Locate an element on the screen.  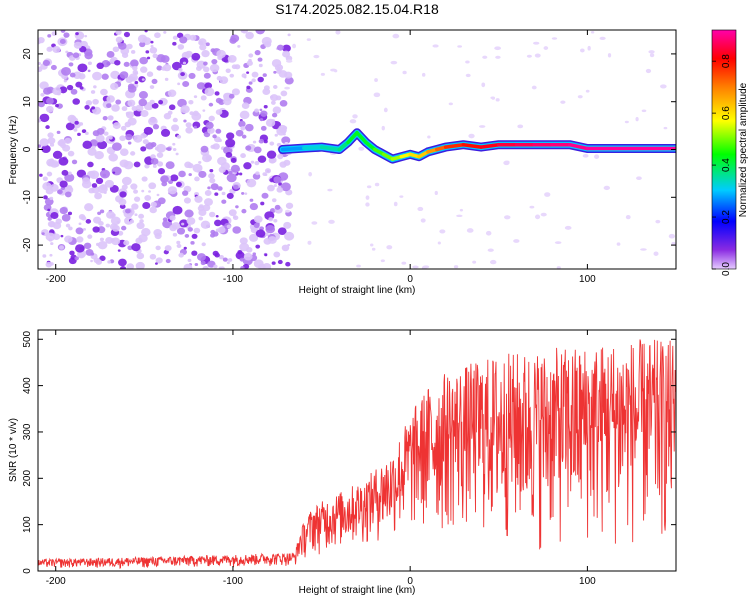
y-tick-label: 500 is located at coordinates (27, 338).